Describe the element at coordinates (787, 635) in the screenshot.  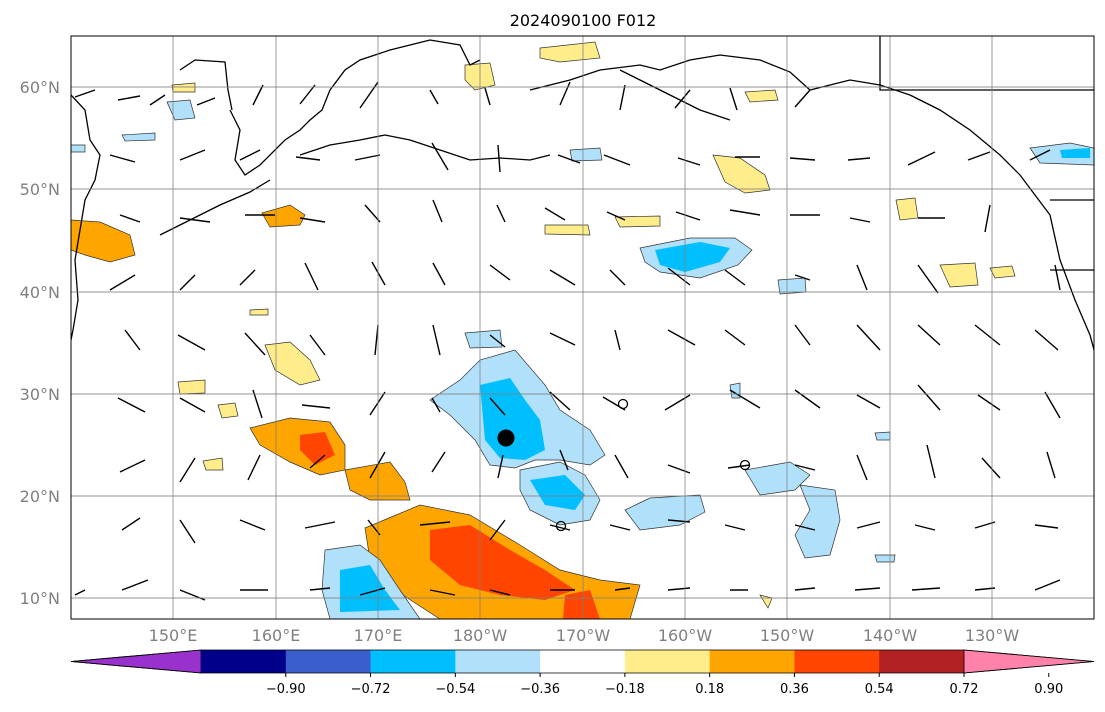
I see `lon-label: 150°W` at that location.